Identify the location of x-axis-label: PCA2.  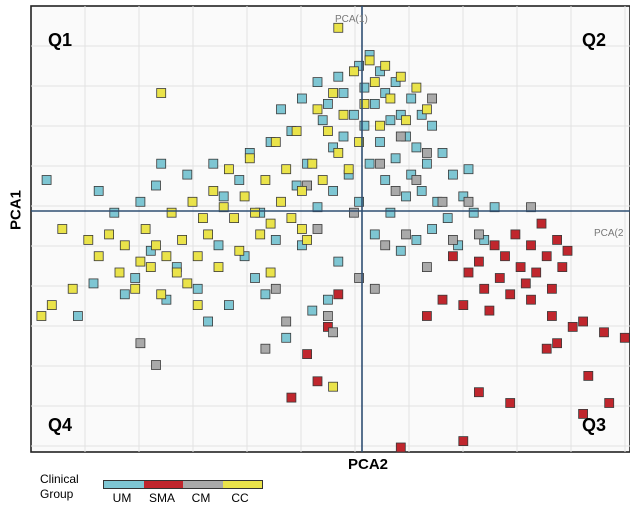
(367, 464).